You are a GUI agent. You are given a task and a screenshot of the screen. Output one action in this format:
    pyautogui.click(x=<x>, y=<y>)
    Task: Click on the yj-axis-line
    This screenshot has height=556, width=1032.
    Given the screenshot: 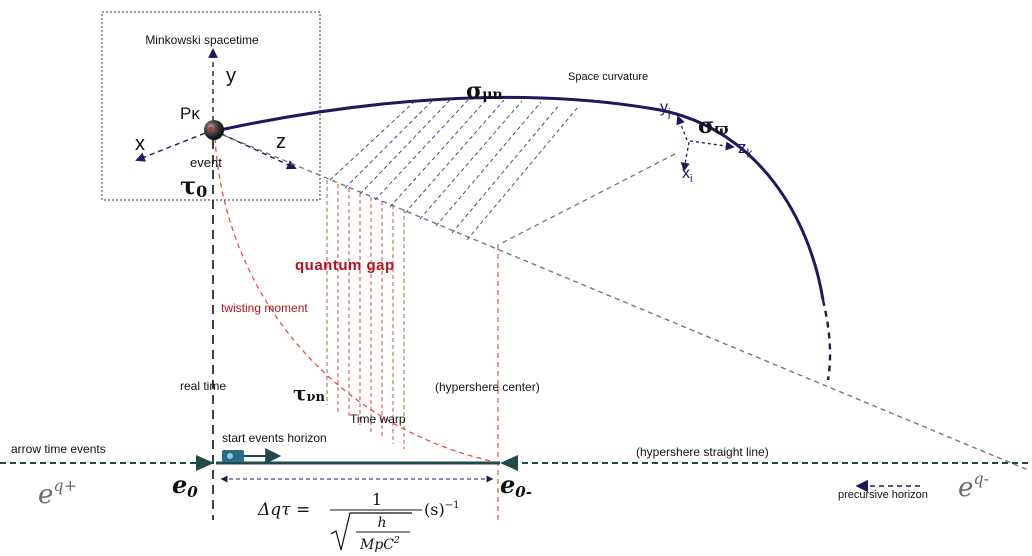 What is the action you would take?
    pyautogui.click(x=682, y=128)
    